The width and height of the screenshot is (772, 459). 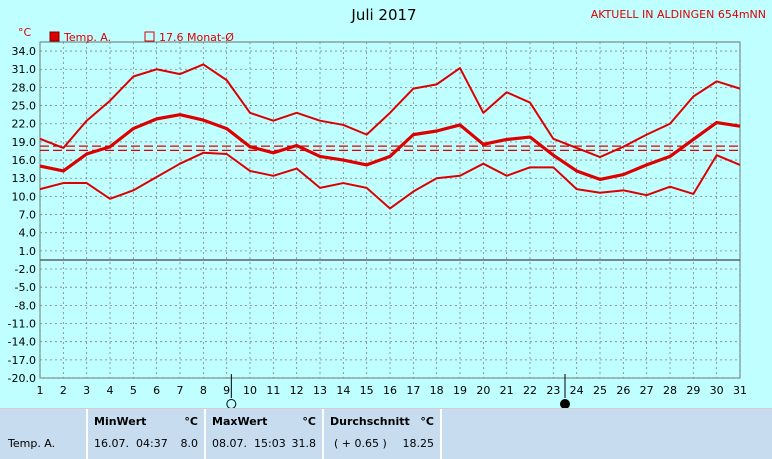 What do you see at coordinates (264, 434) in the screenshot?
I see `max-value-cell: MaxWert °C 08.07. 15:03 31.8` at bounding box center [264, 434].